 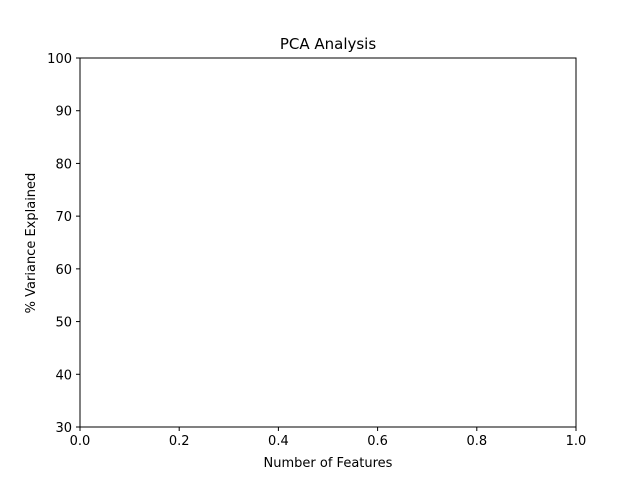 I want to click on chart-title: PCA Analysis, so click(x=328, y=44).